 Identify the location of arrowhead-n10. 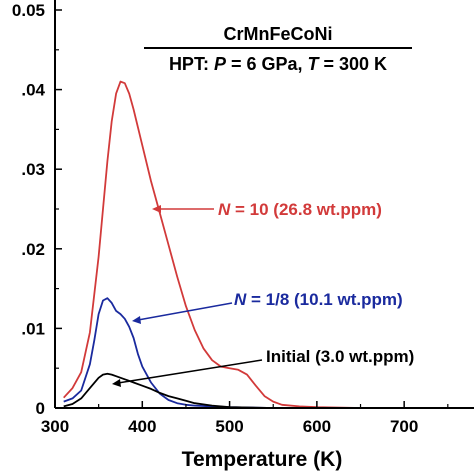
(156, 209).